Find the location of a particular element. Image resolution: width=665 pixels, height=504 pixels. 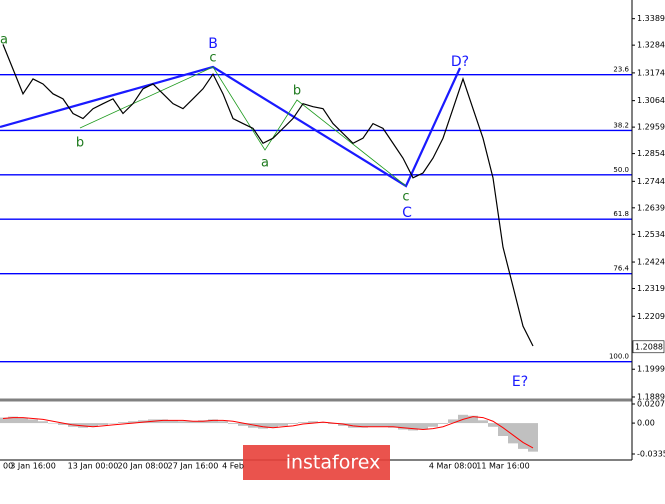

watermark: instaforex is located at coordinates (333, 463).